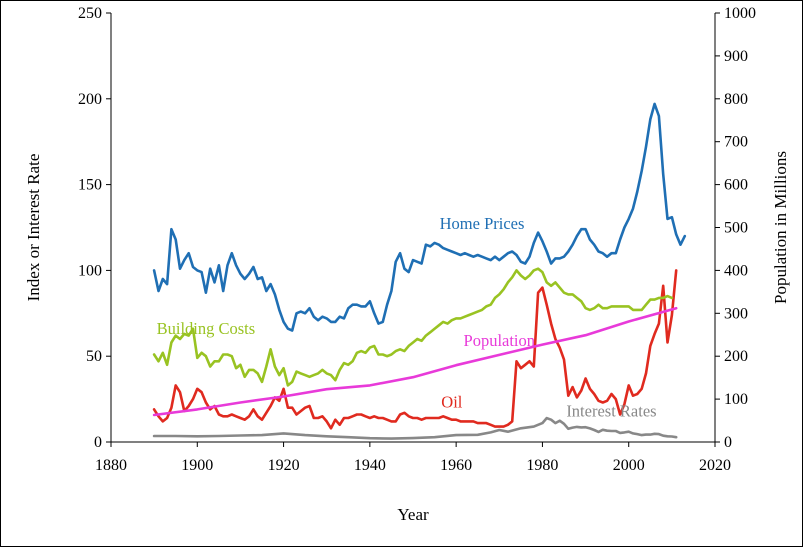 This screenshot has width=803, height=547. I want to click on home-prices-series-label: Home Prices, so click(482, 223).